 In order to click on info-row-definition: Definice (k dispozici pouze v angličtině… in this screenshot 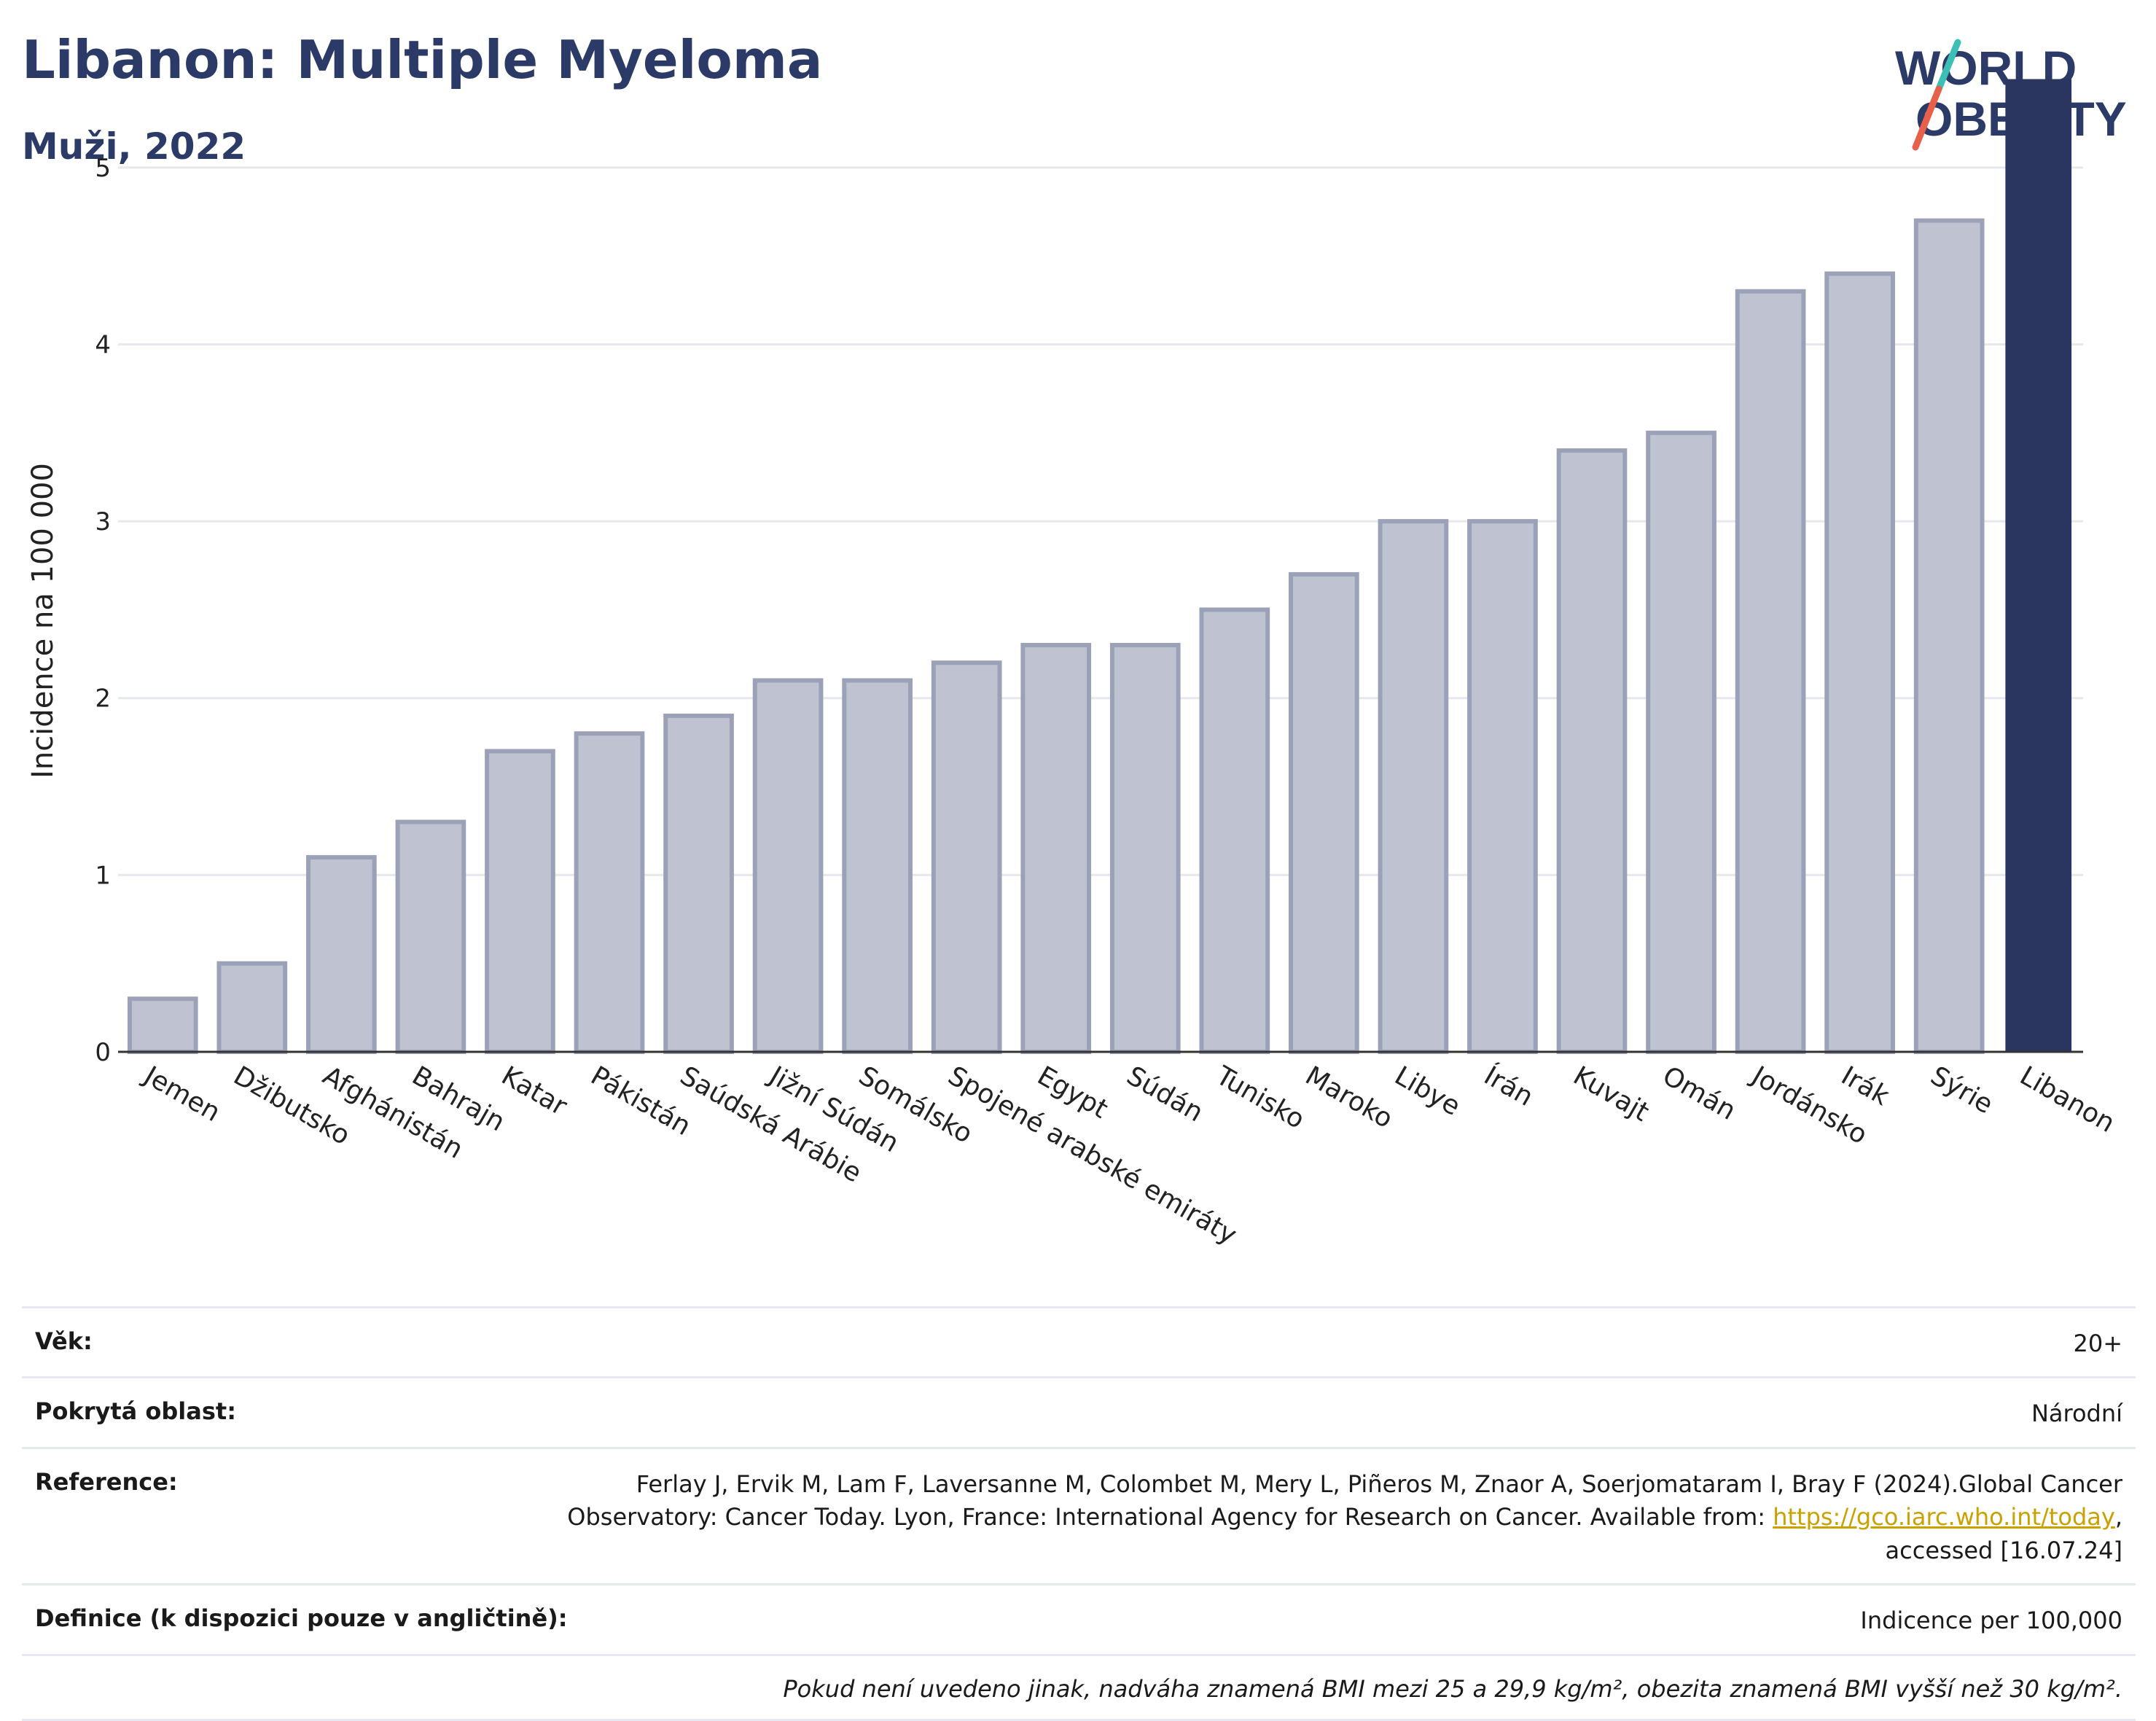, I will do `click(1079, 1618)`.